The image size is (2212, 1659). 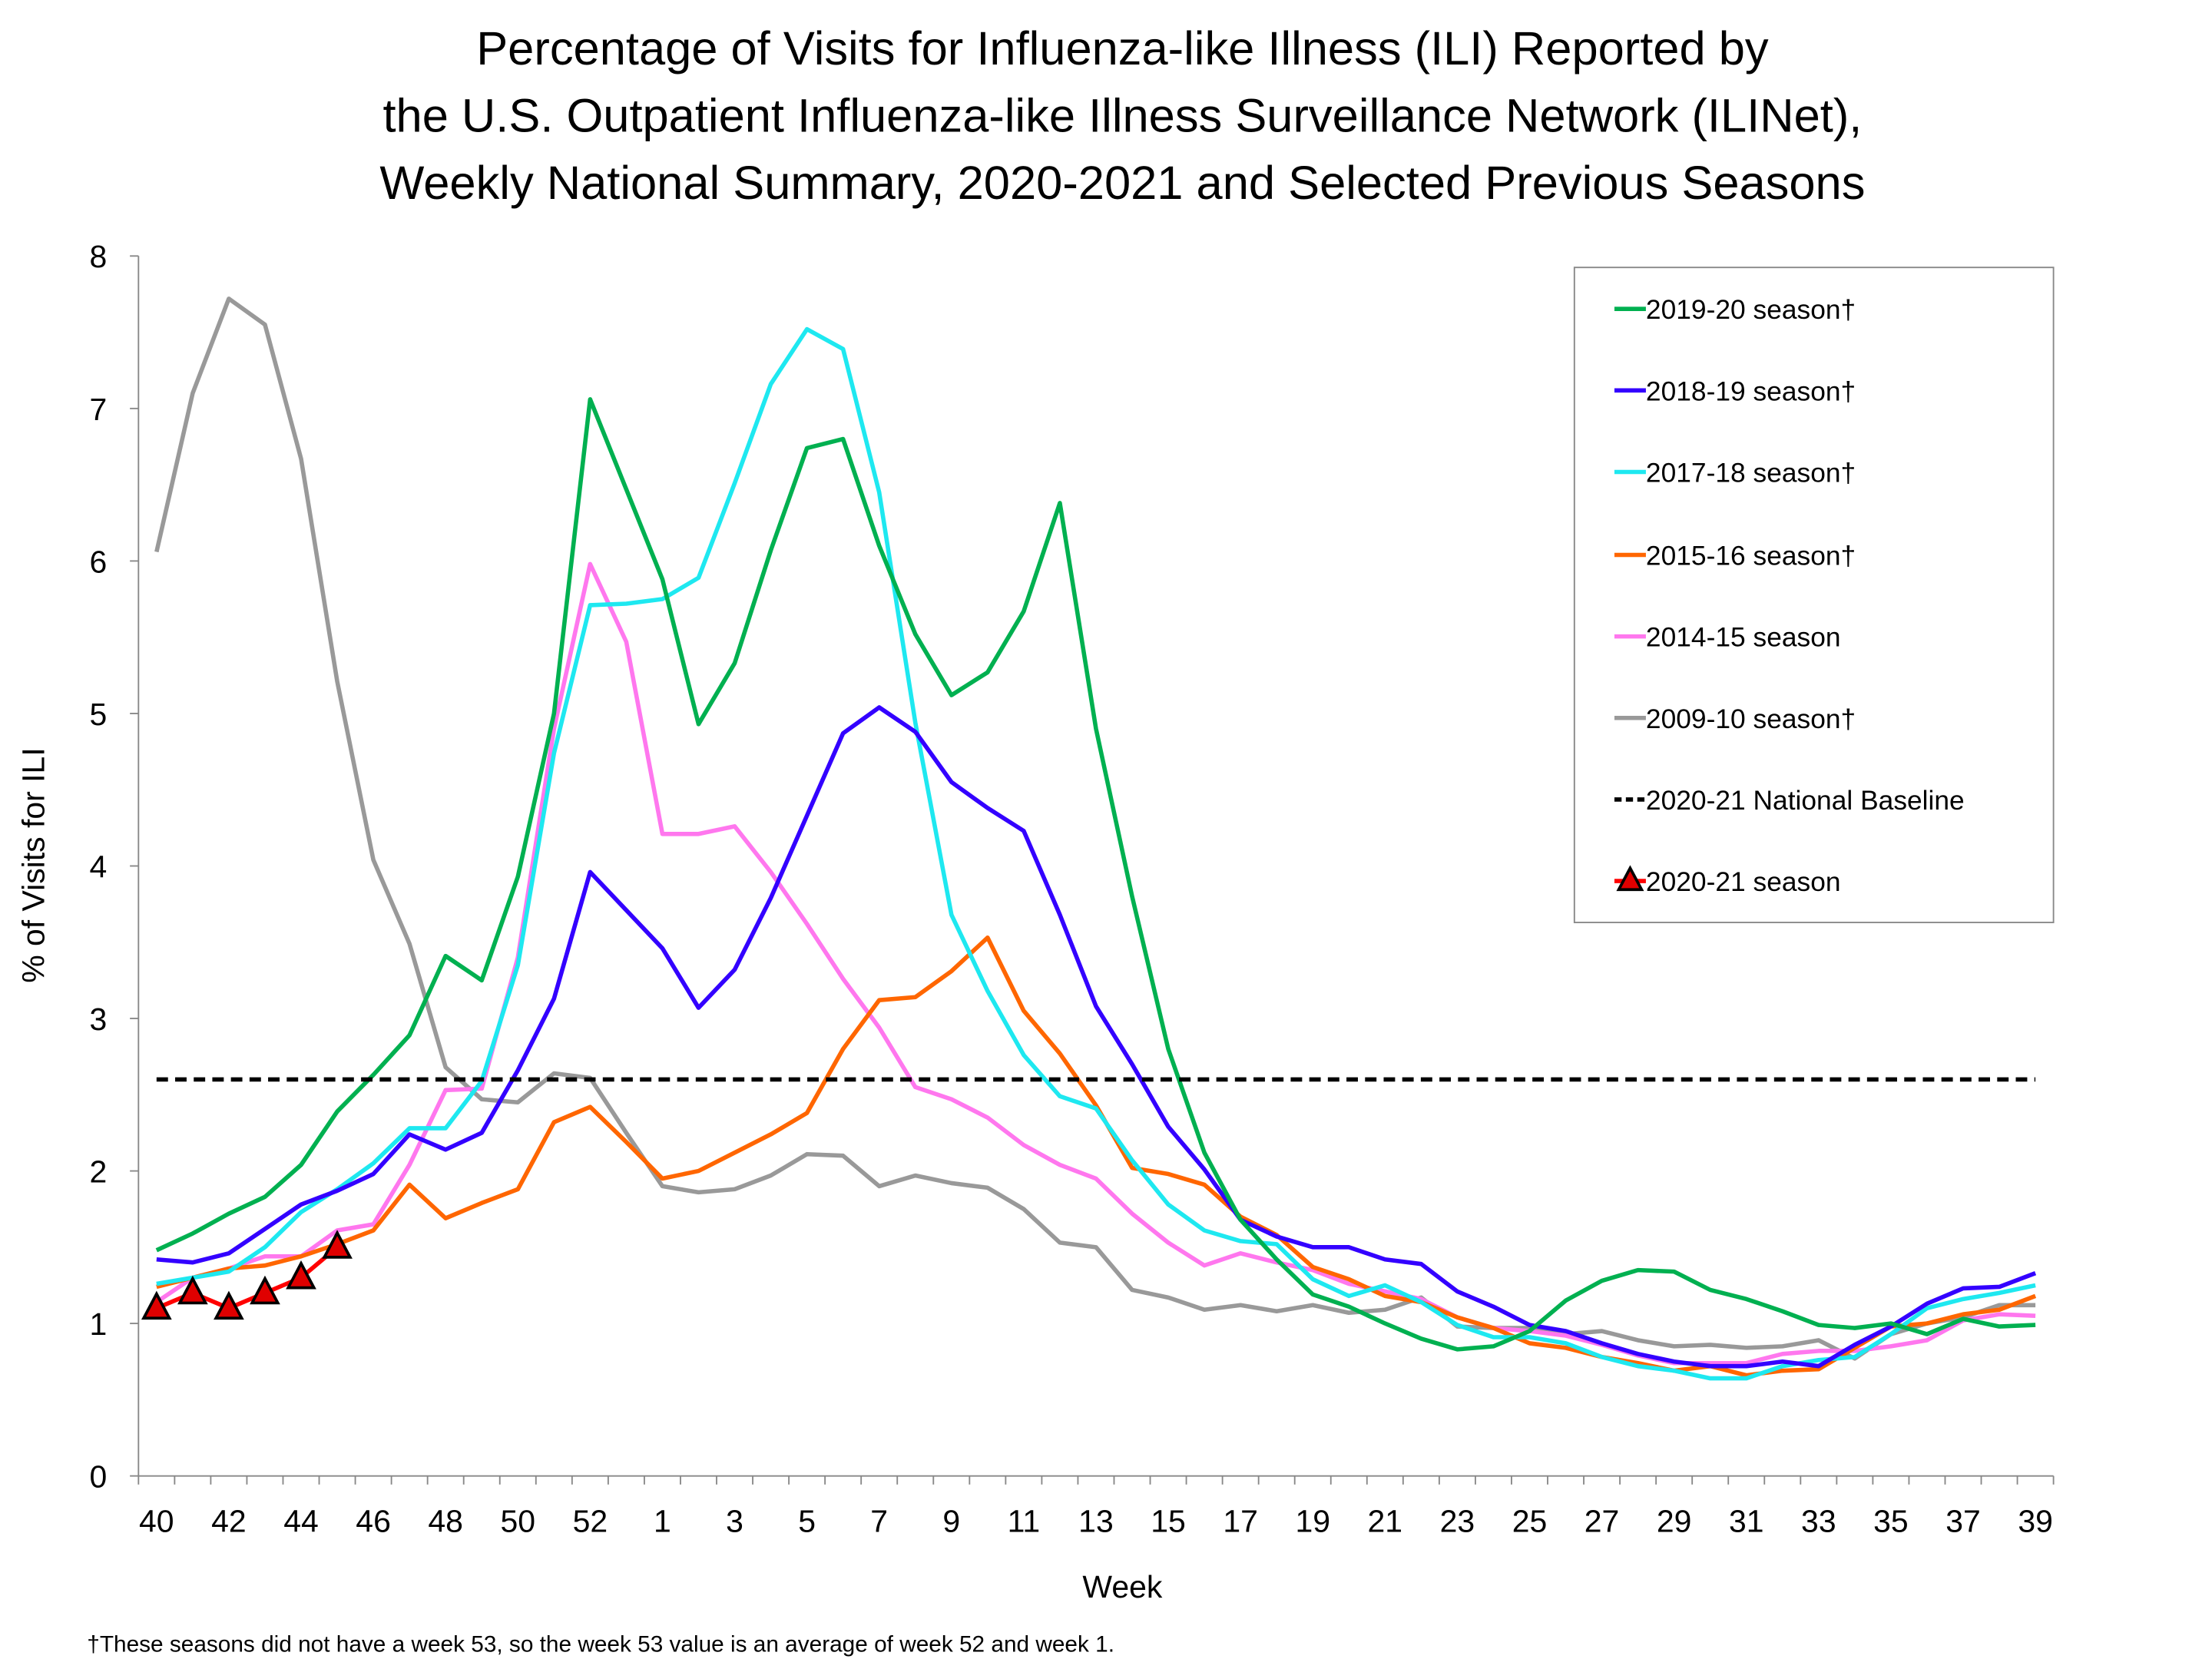 I want to click on y-tick-label: 5, so click(x=99, y=714).